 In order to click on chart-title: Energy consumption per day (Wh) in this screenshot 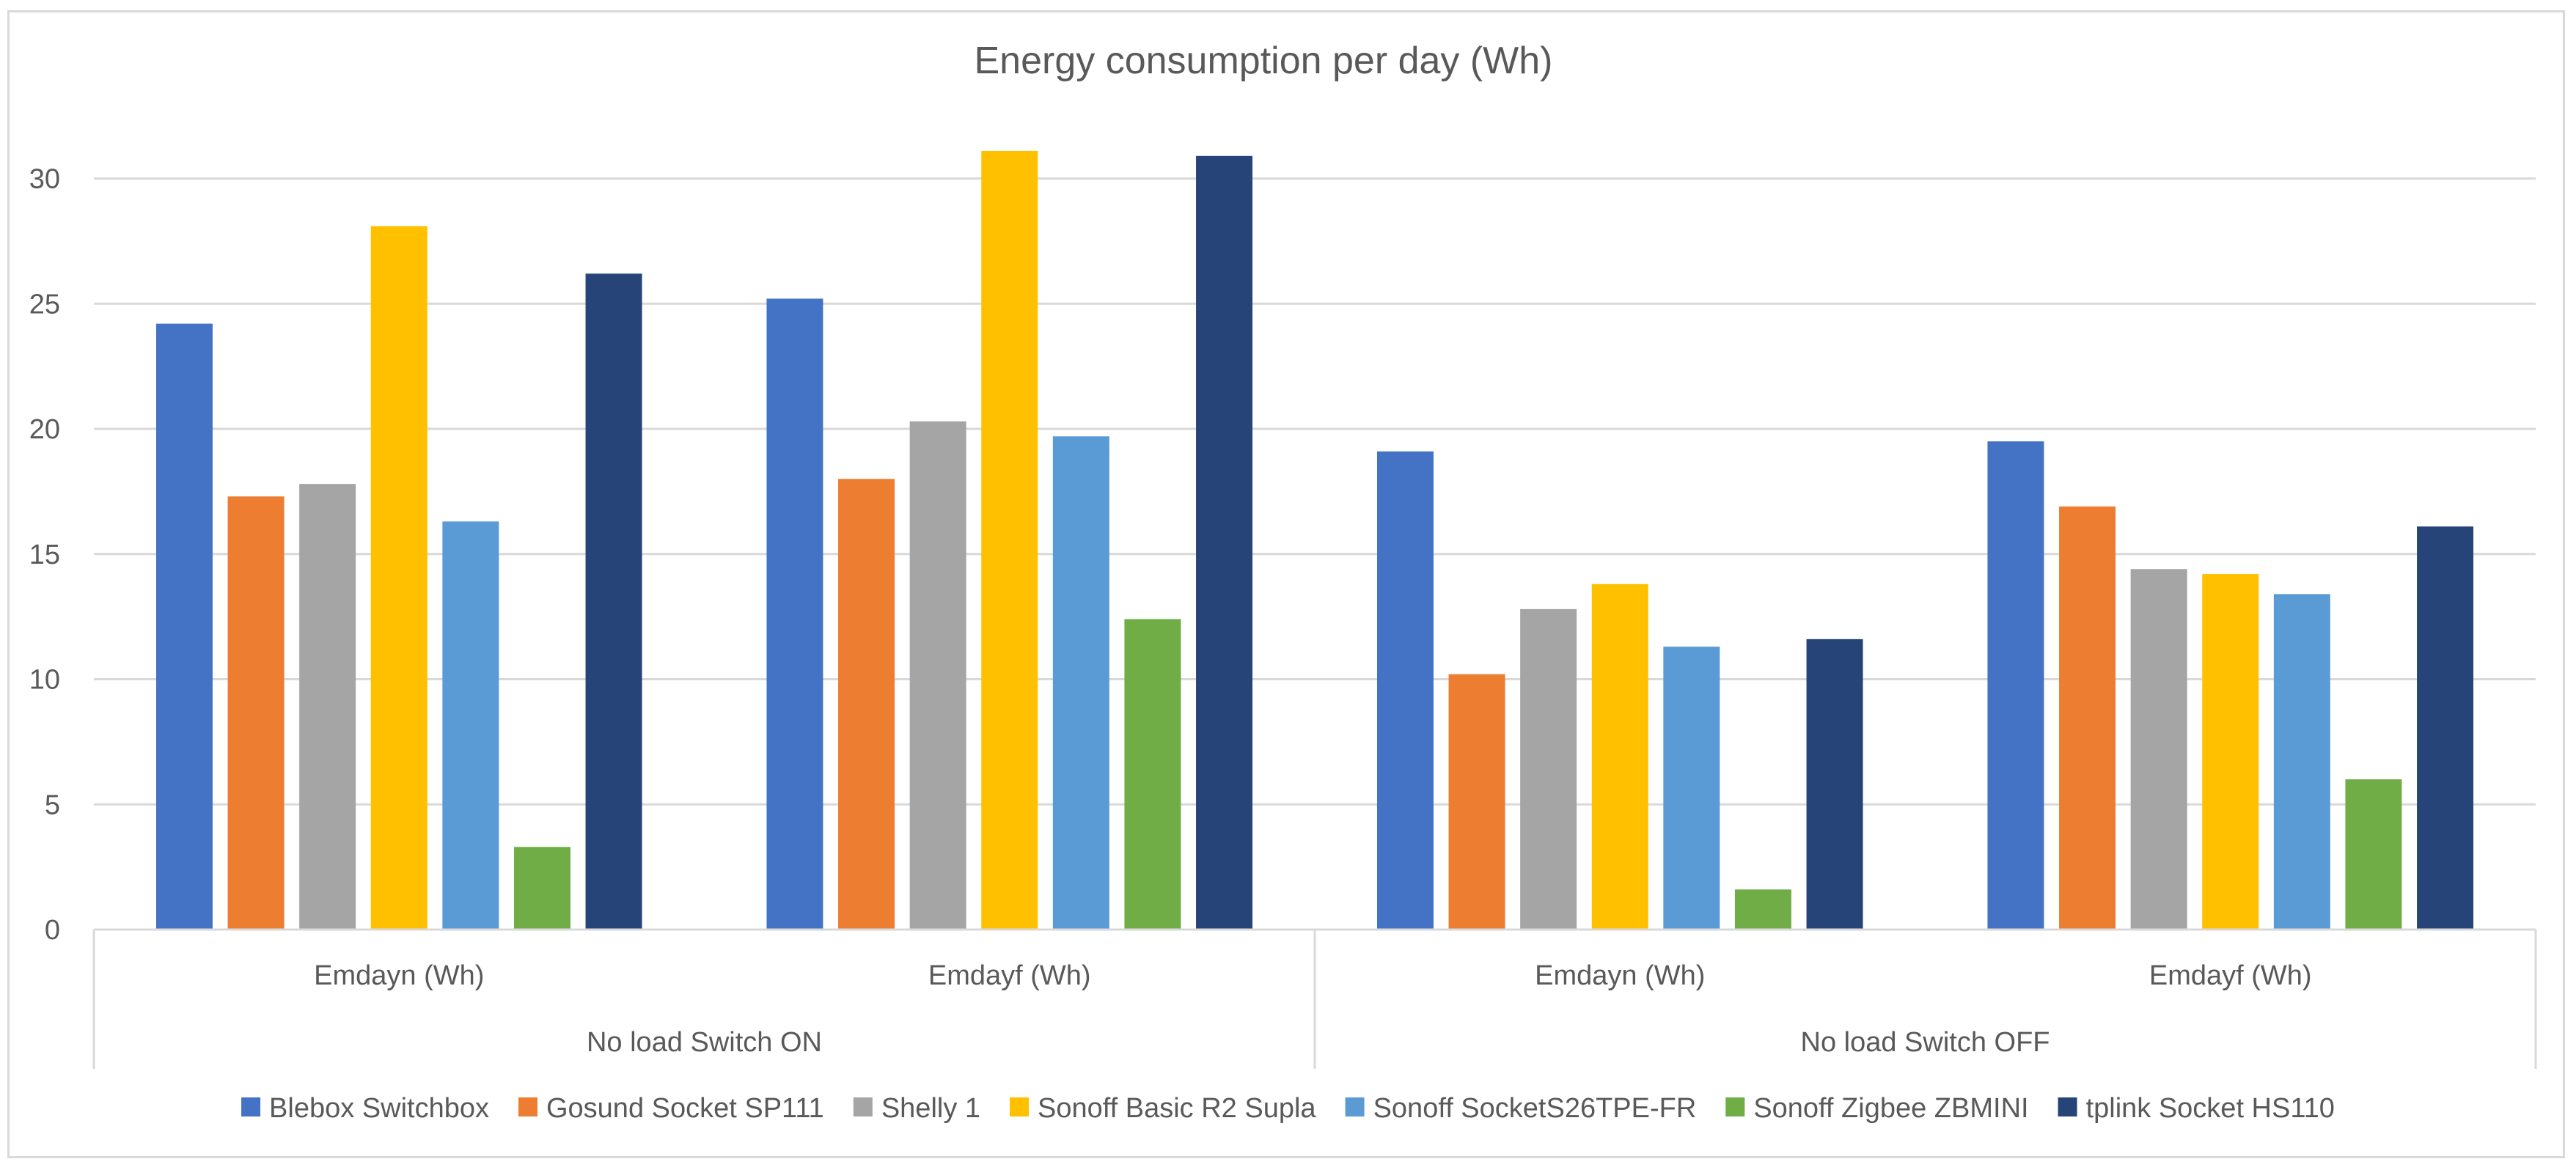, I will do `click(1263, 61)`.